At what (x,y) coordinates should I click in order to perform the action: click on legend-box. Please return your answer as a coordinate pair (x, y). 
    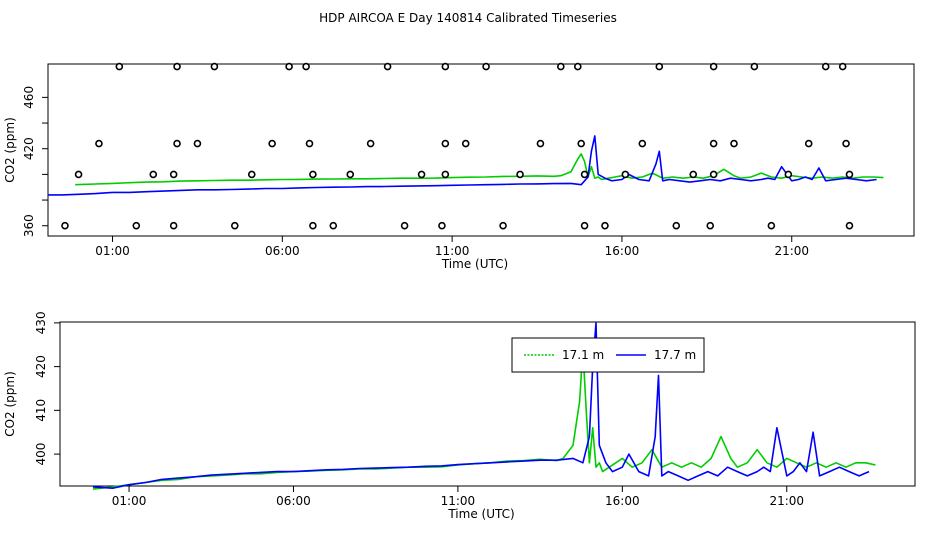
    Looking at the image, I should click on (608, 355).